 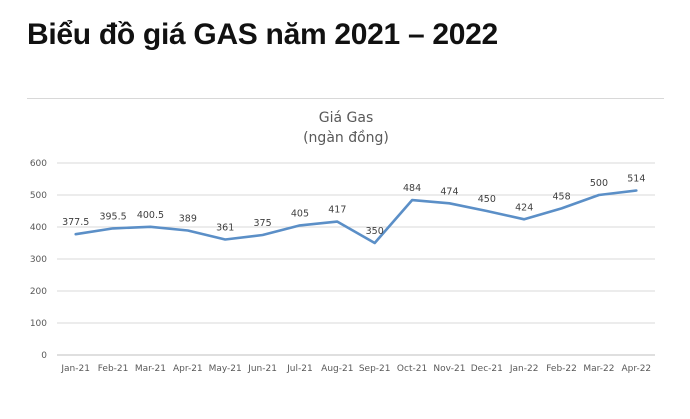 What do you see at coordinates (38, 324) in the screenshot?
I see `y-tick-label: 100` at bounding box center [38, 324].